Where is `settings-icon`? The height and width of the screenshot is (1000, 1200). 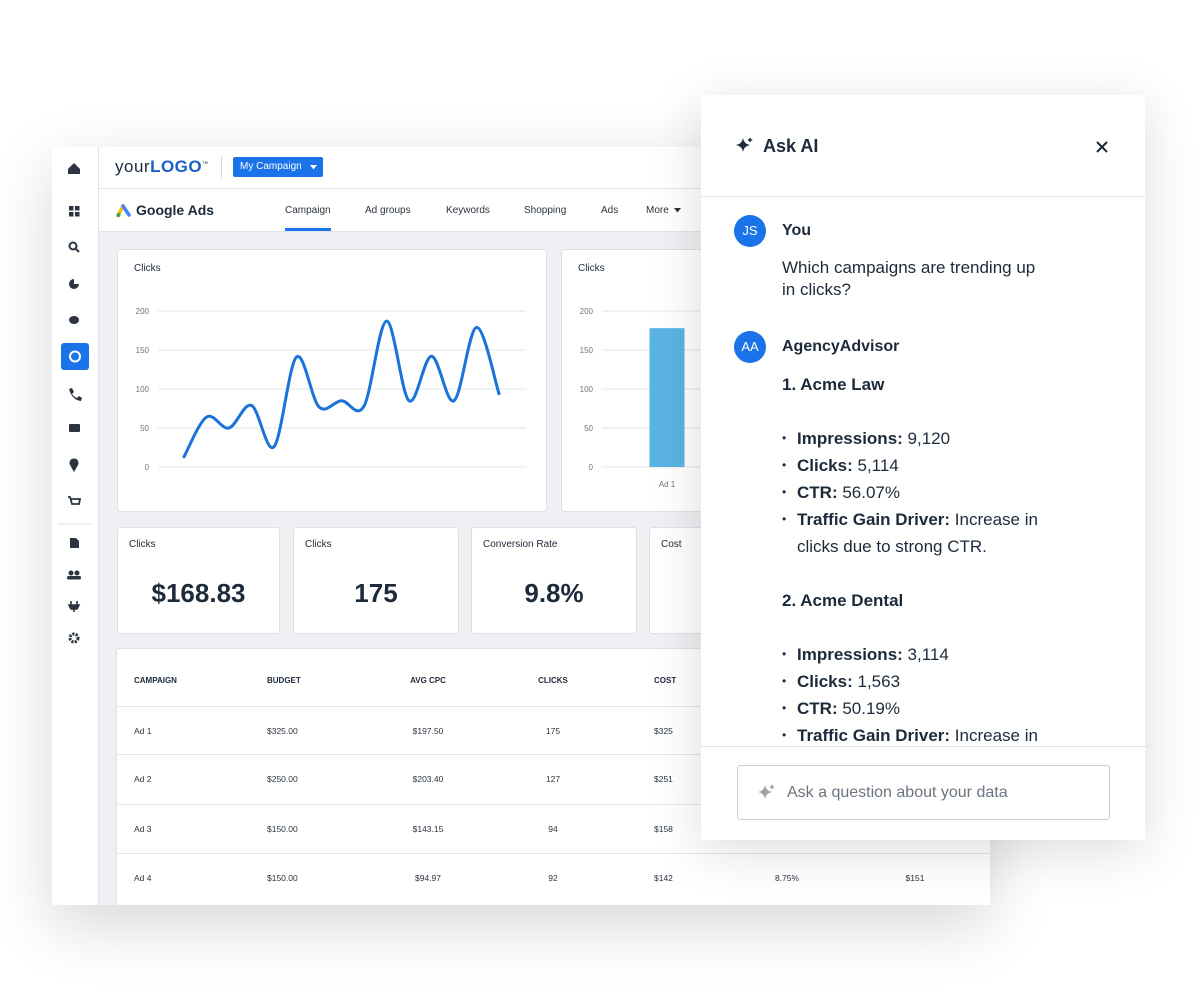 settings-icon is located at coordinates (74, 638).